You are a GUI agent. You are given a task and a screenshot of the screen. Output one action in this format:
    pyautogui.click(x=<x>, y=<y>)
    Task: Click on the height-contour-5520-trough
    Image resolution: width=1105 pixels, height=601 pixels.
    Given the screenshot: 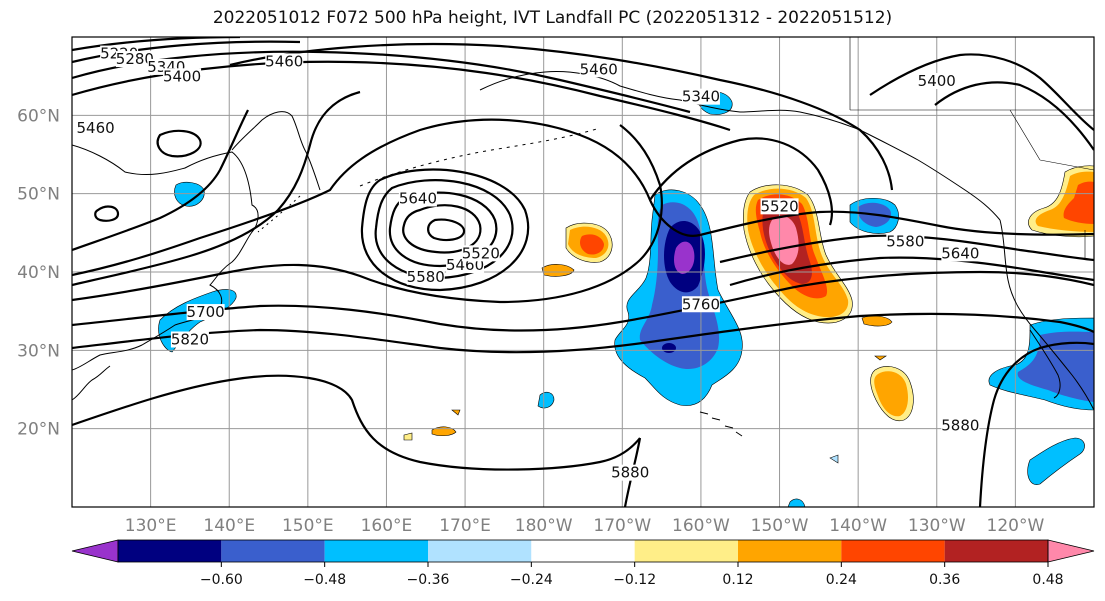 What is the action you would take?
    pyautogui.click(x=741, y=181)
    